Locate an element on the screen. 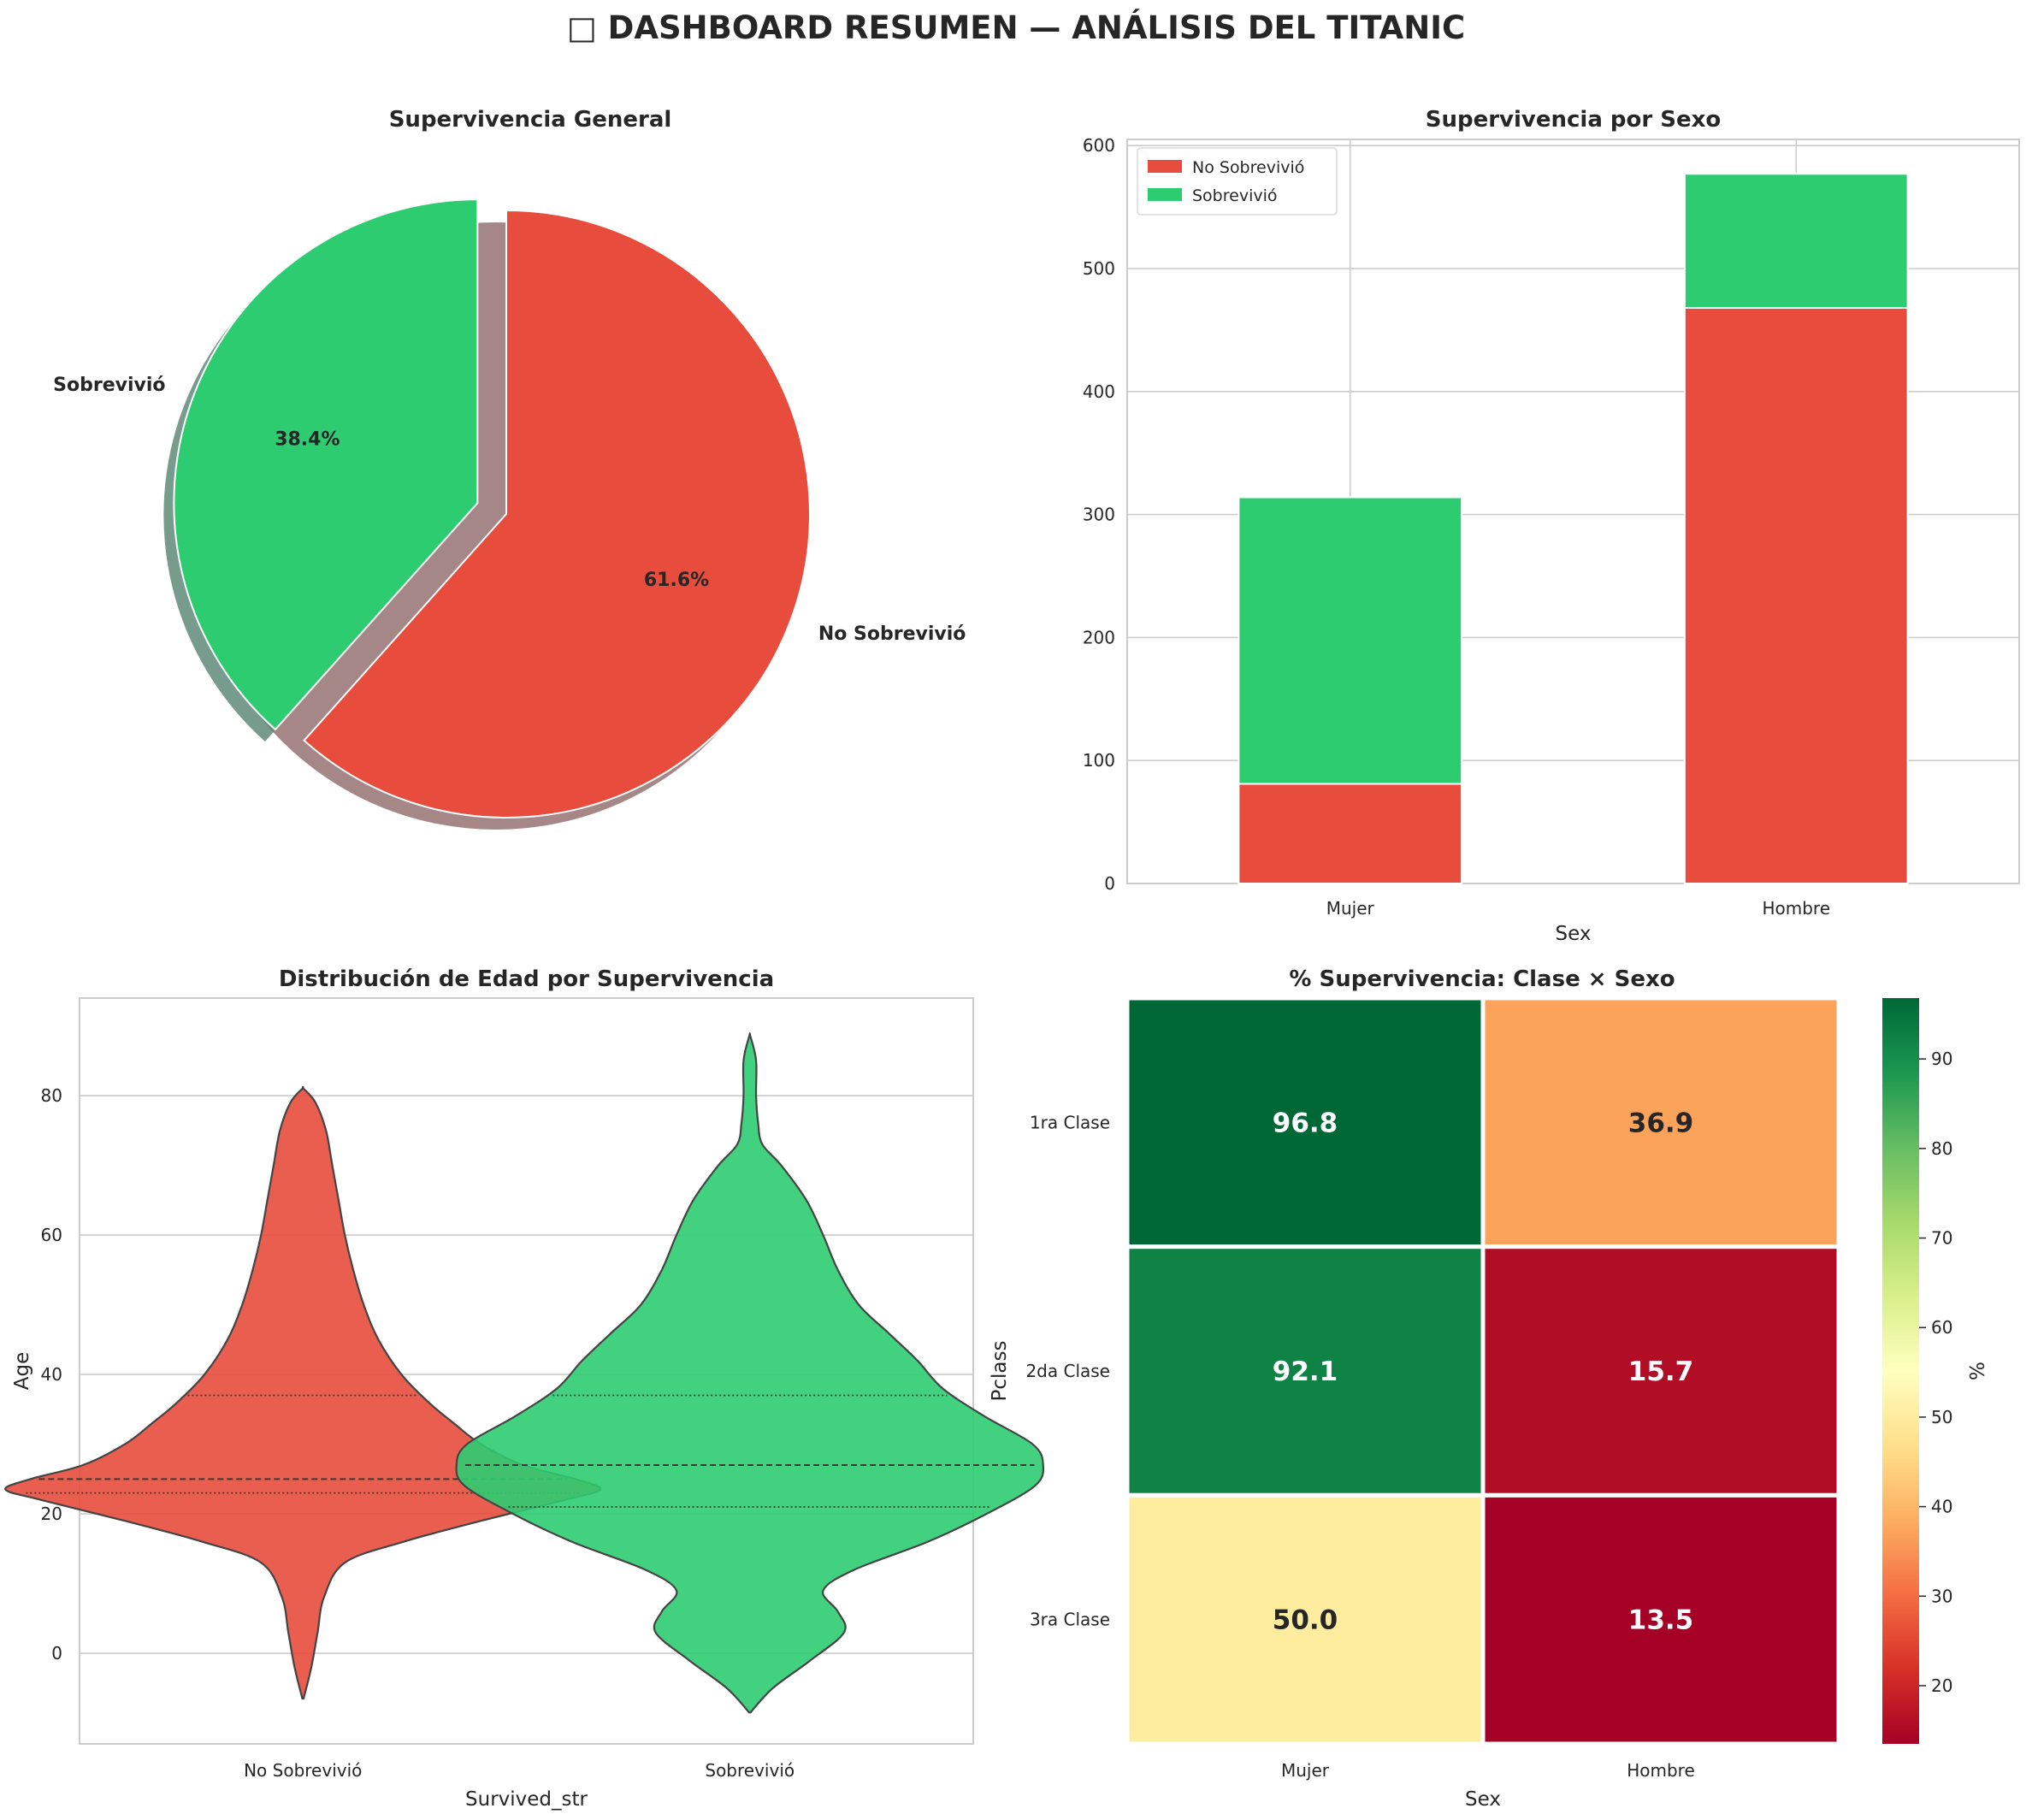 This screenshot has width=2032, height=1820. bar-no-sobrevivio-hombre is located at coordinates (1796, 596).